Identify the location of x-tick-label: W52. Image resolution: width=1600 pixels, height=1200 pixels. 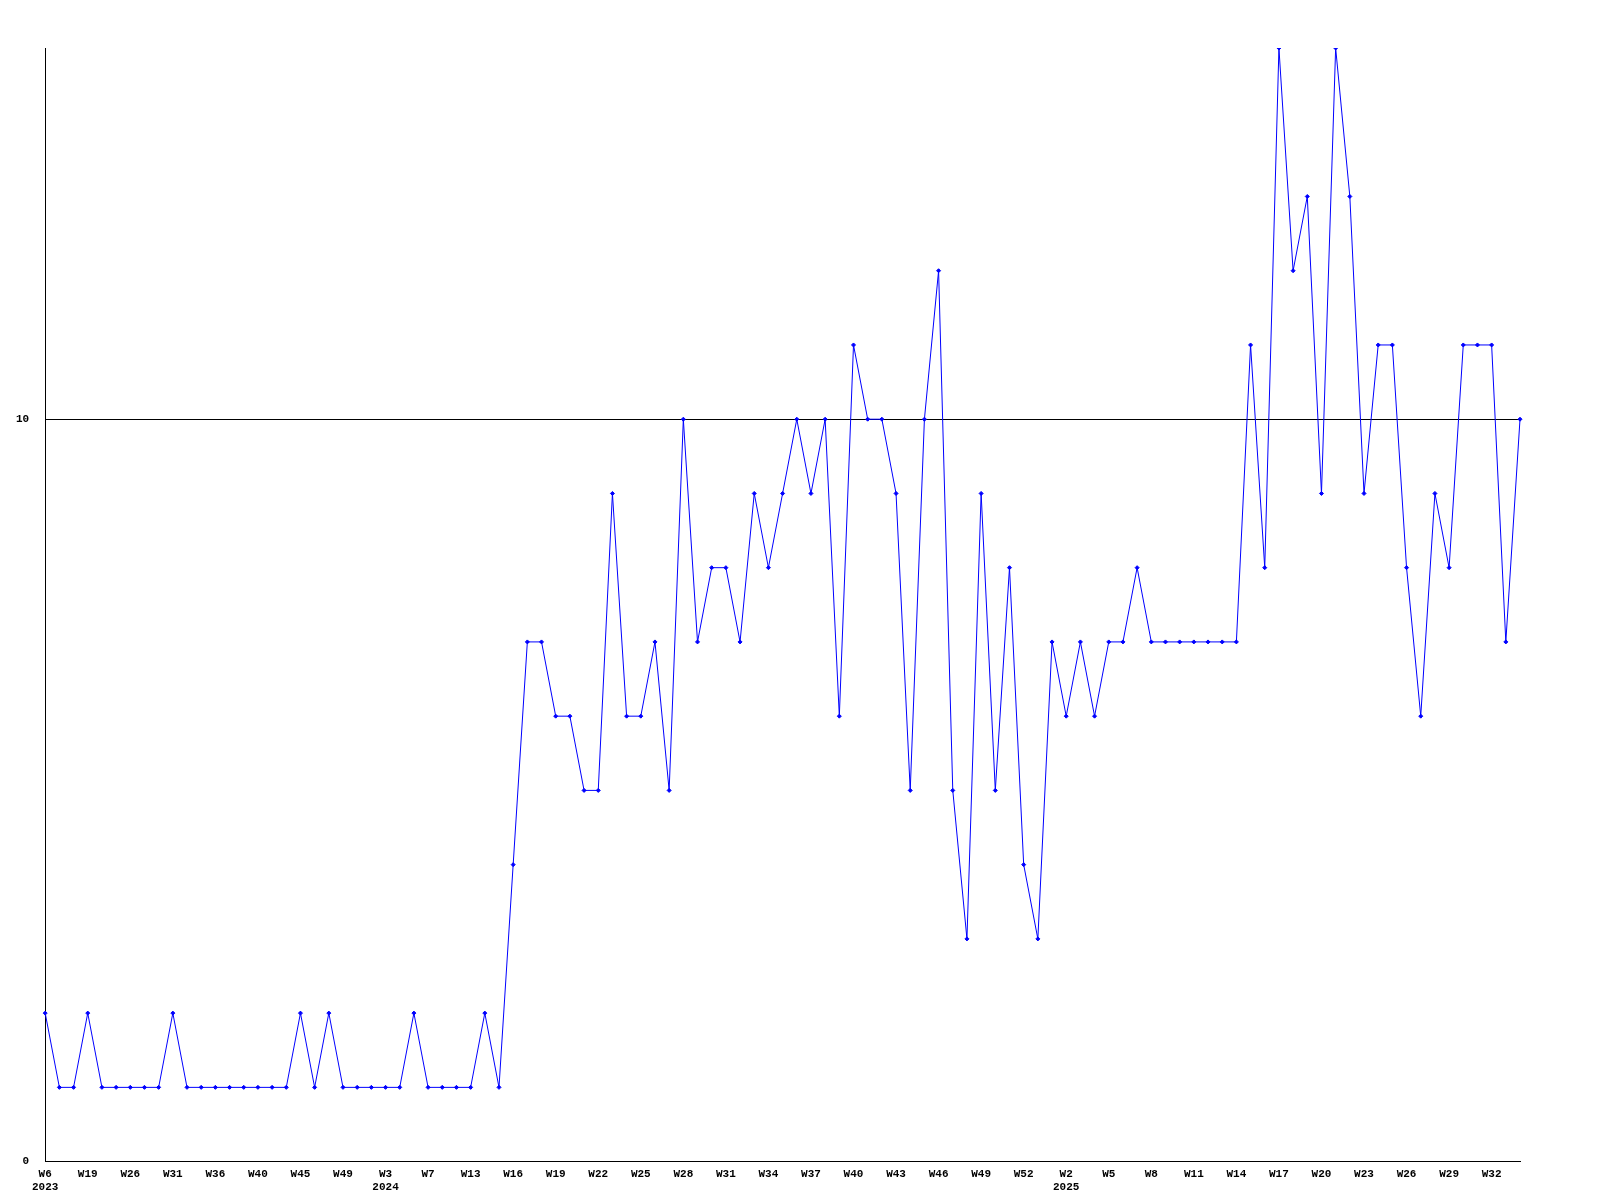
(1023, 1173).